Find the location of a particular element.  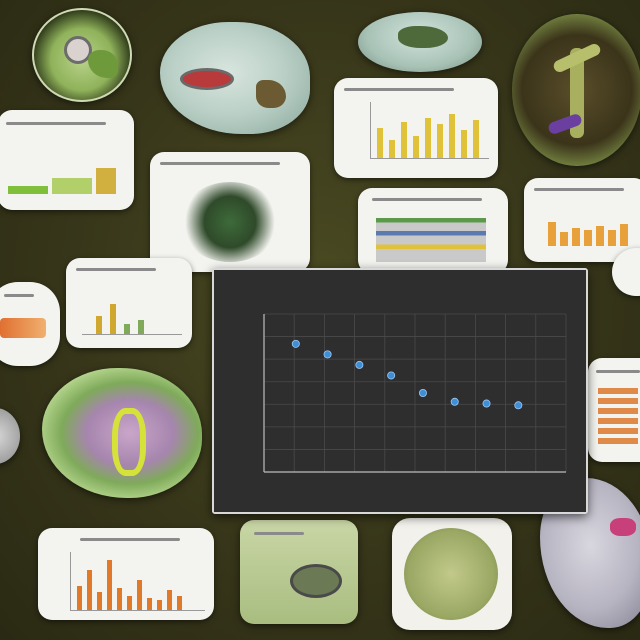

specimen-slide-bottom is located at coordinates (299, 572).